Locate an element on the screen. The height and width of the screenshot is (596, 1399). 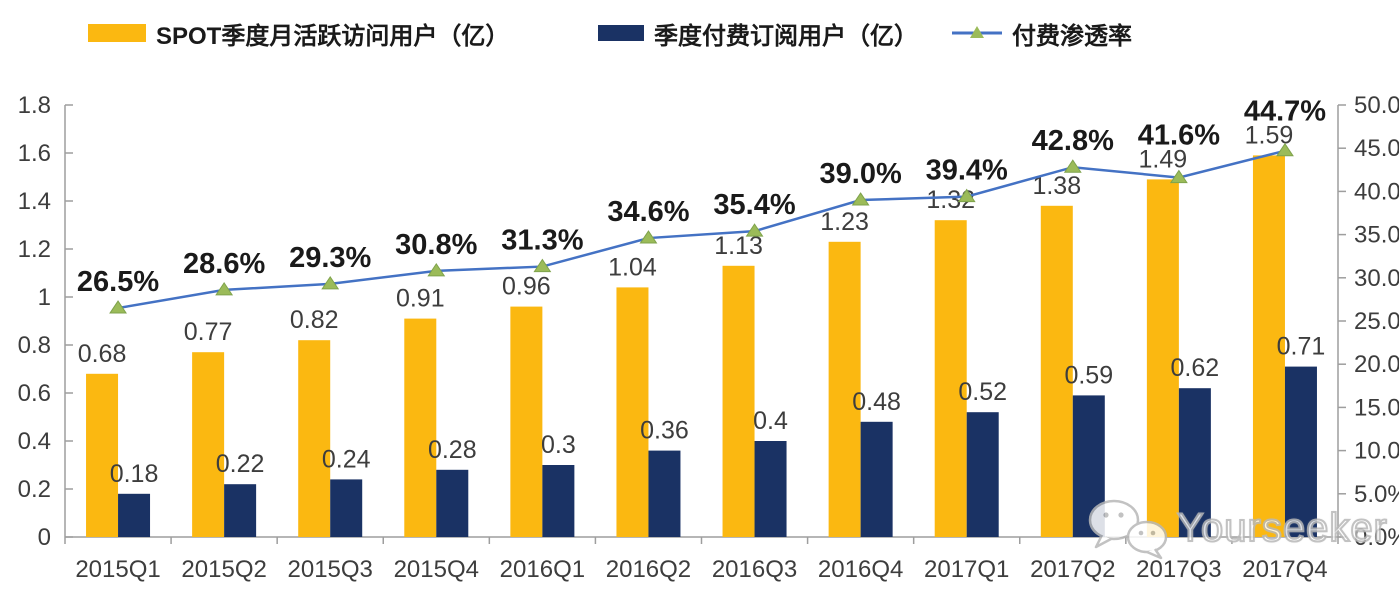
penetration-label: 39.0% is located at coordinates (861, 174).